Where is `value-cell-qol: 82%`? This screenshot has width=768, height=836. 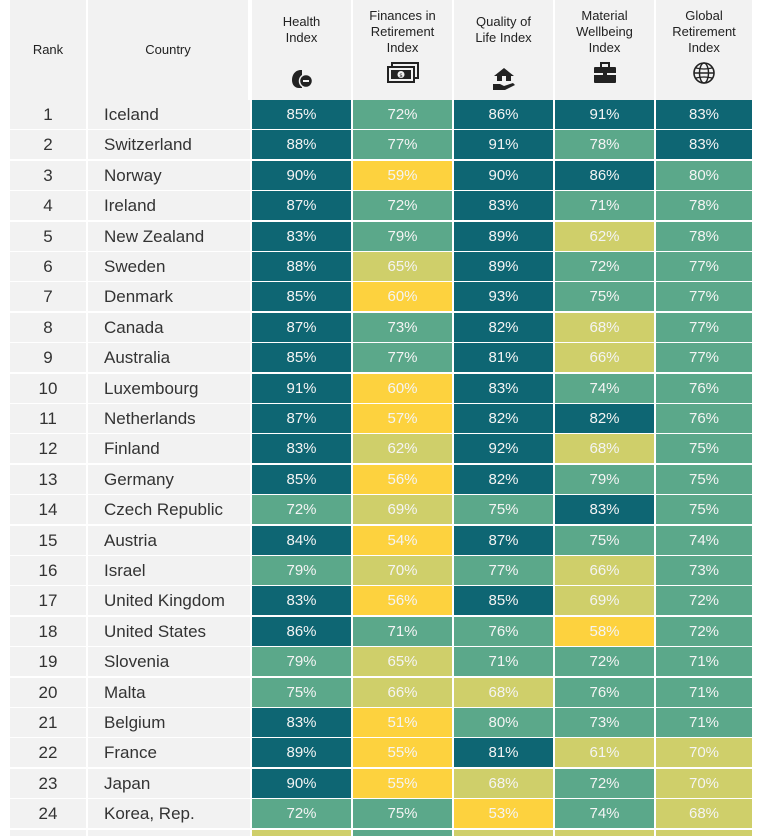
value-cell-qol: 82% is located at coordinates (503, 479).